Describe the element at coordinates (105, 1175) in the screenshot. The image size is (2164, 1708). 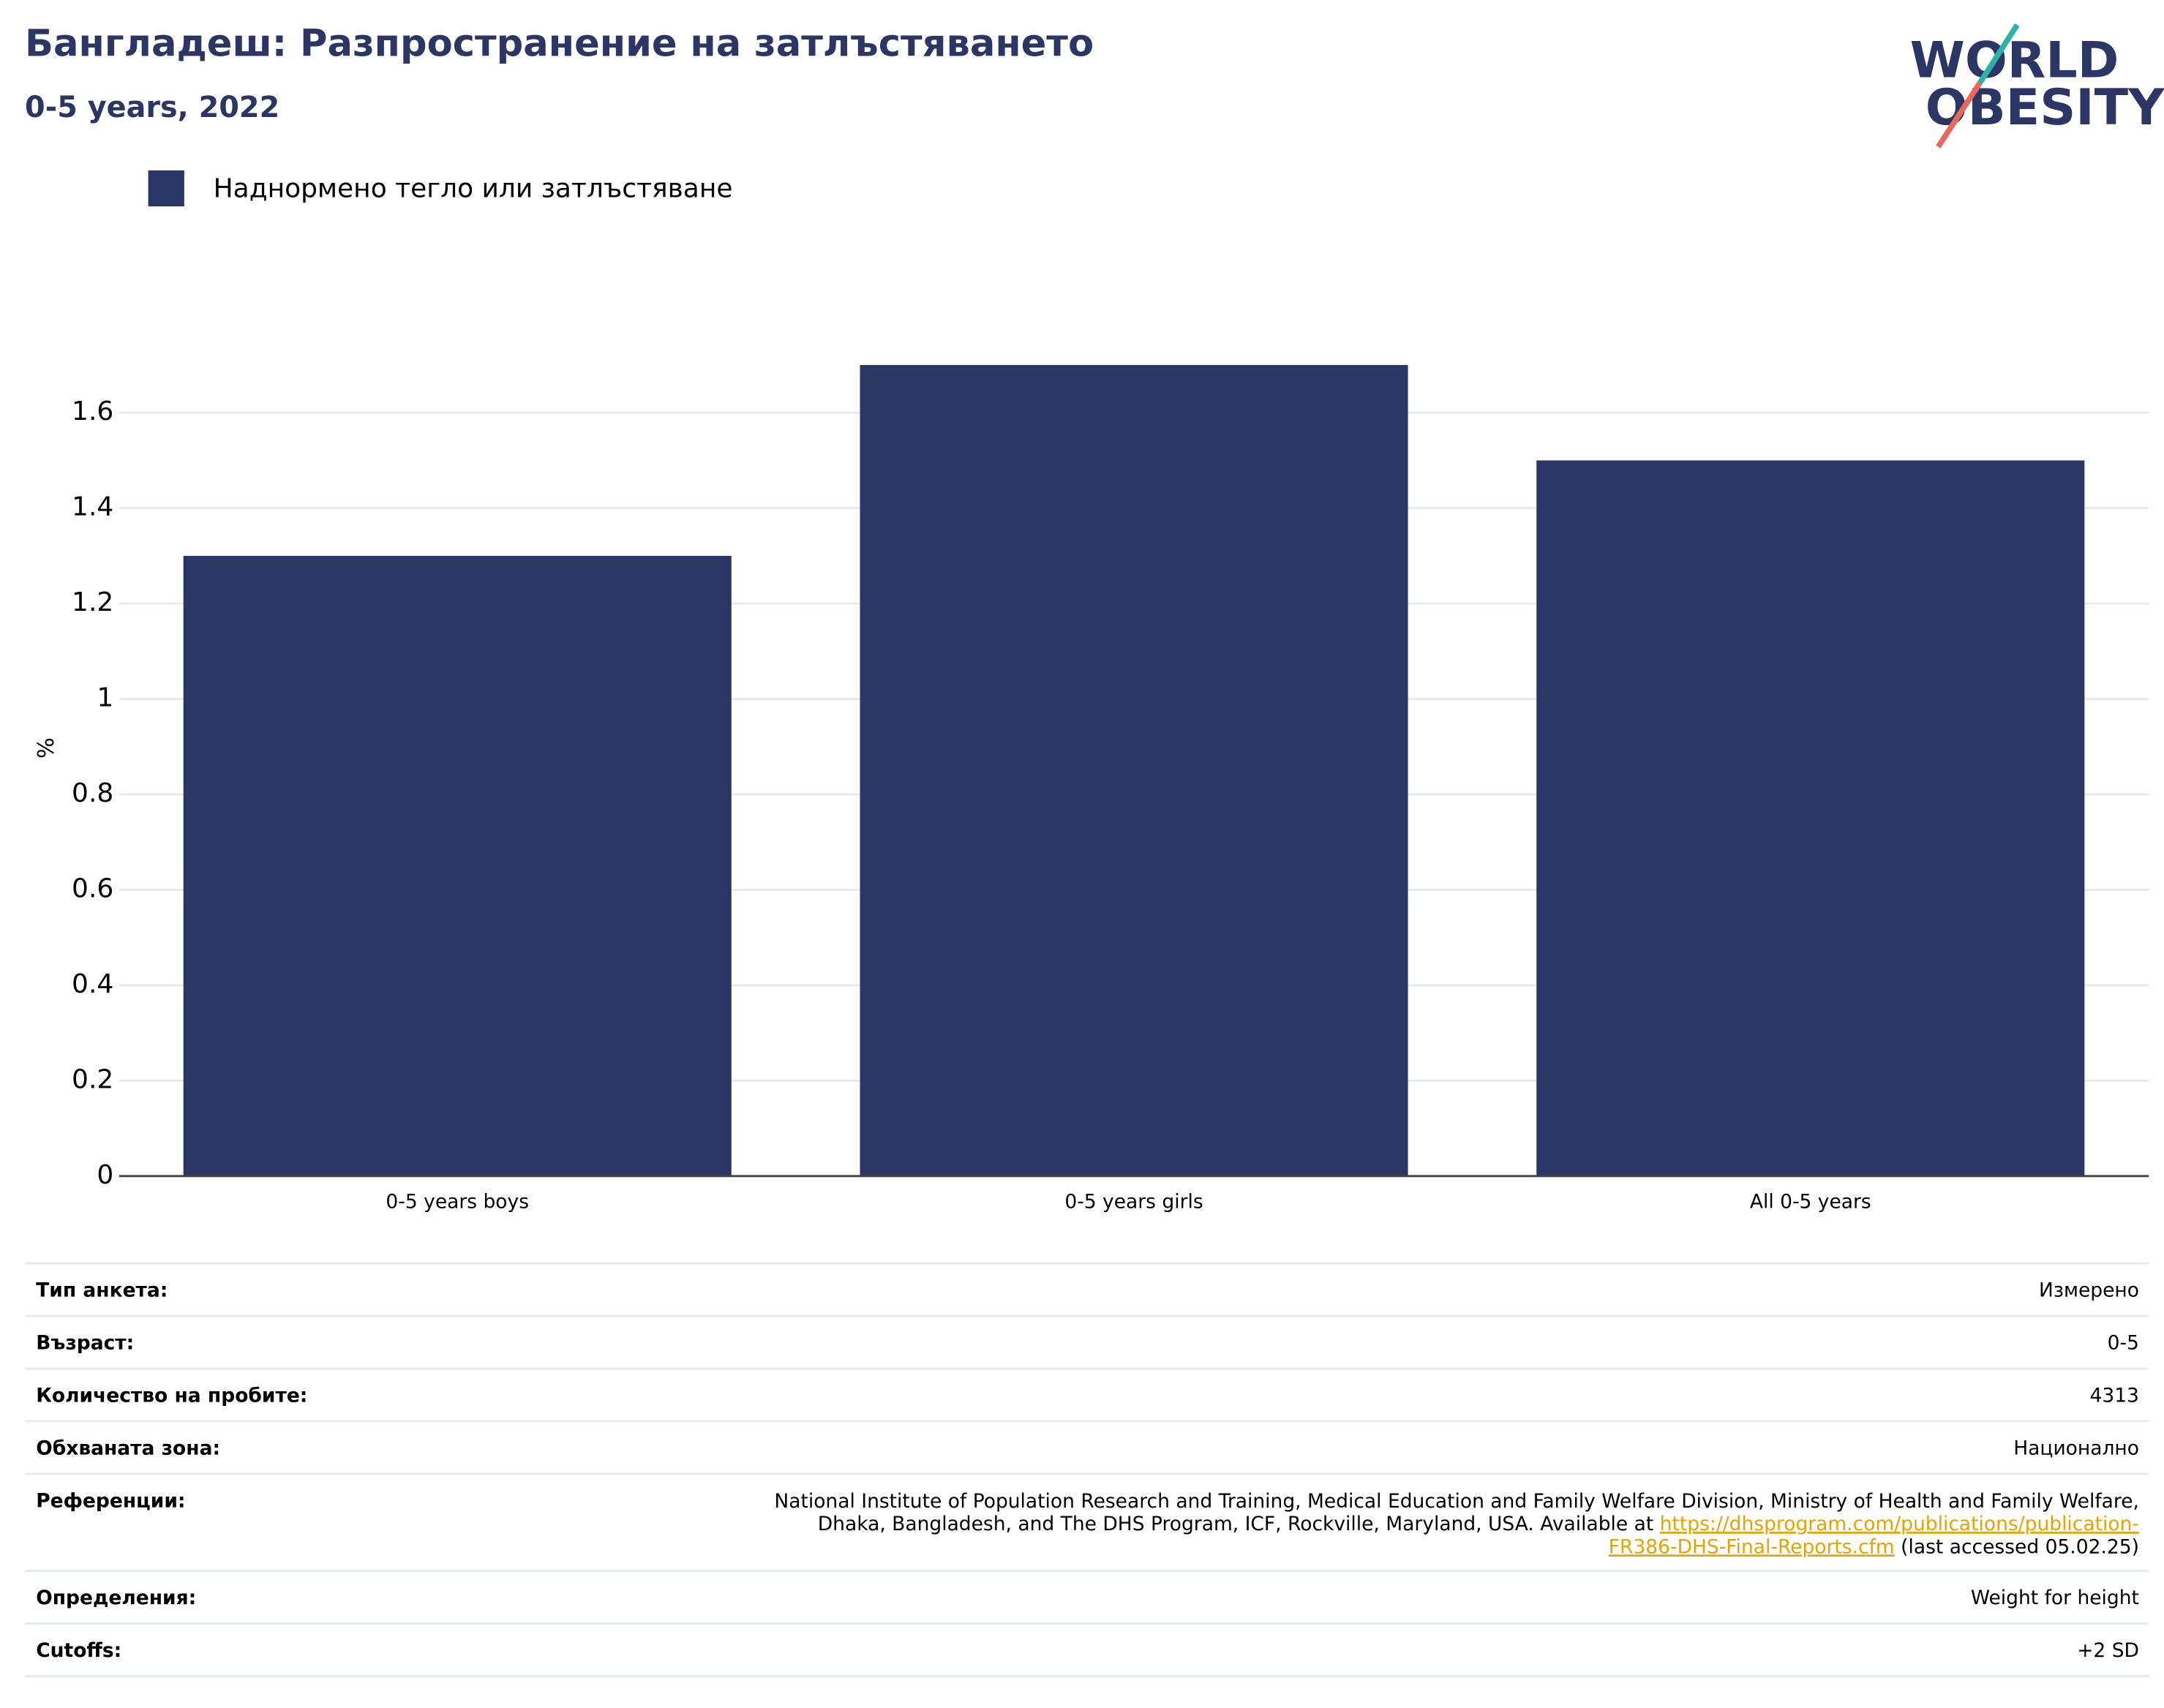
I see `y-tick-label: 0` at that location.